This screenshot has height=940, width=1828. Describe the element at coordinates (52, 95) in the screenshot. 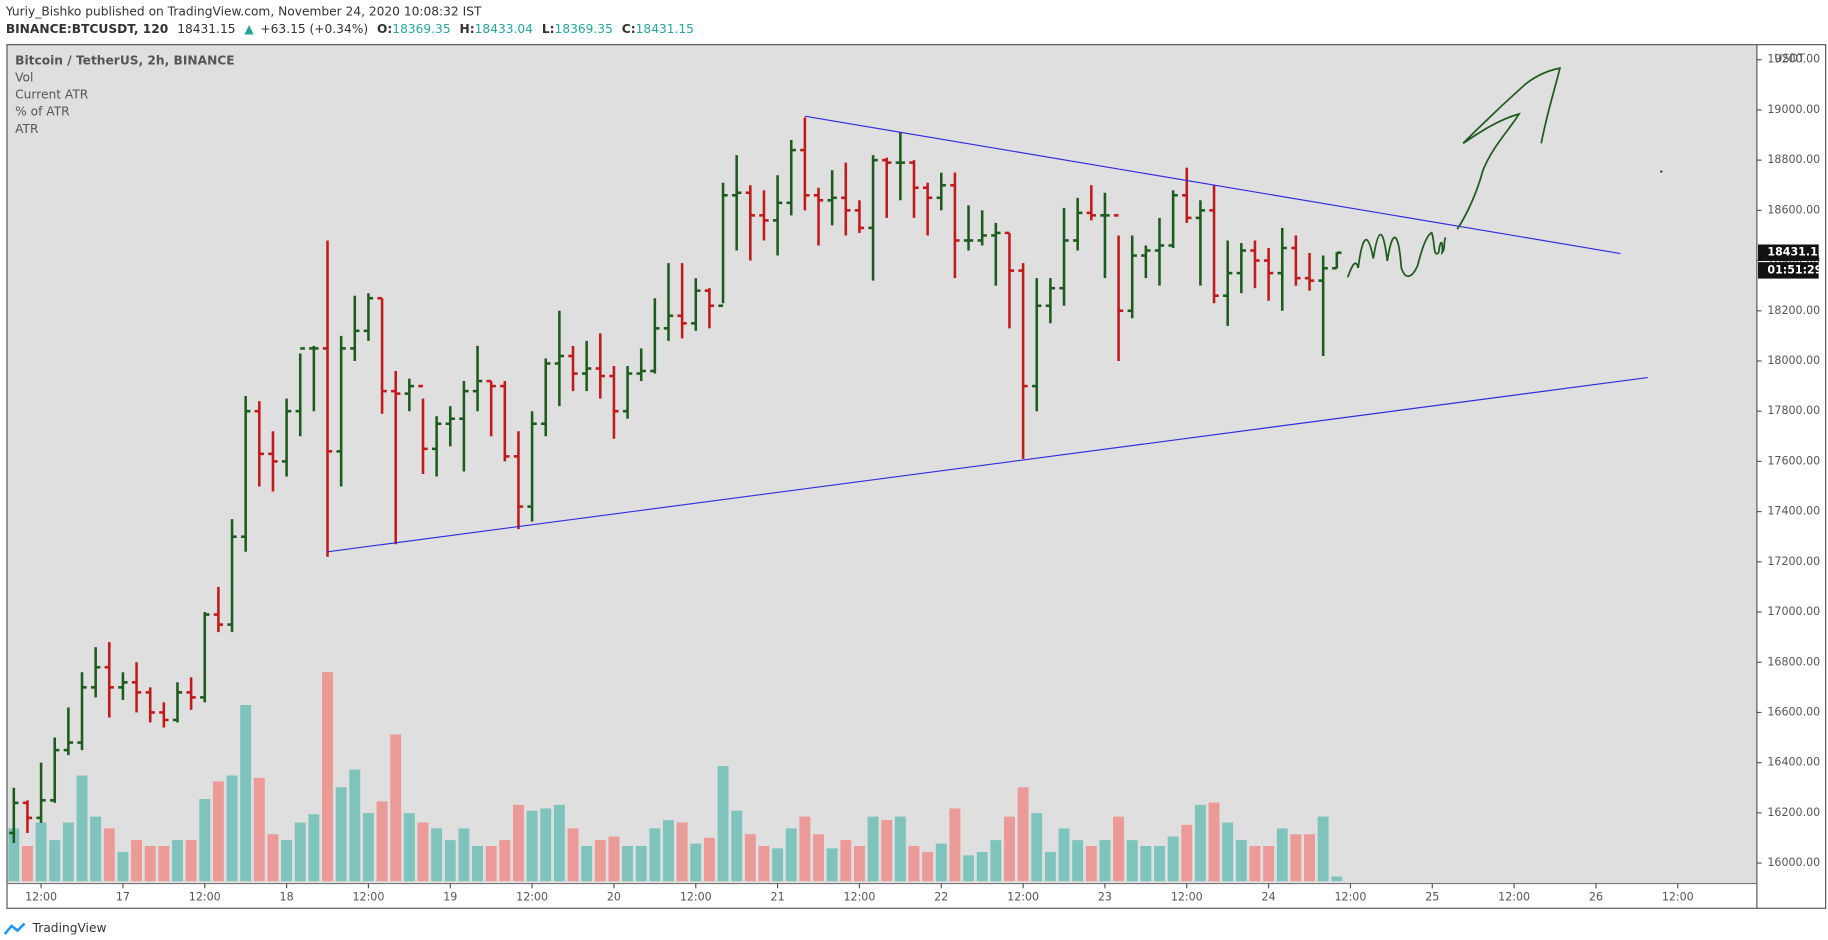

I see `legend-item: Current ATR` at that location.